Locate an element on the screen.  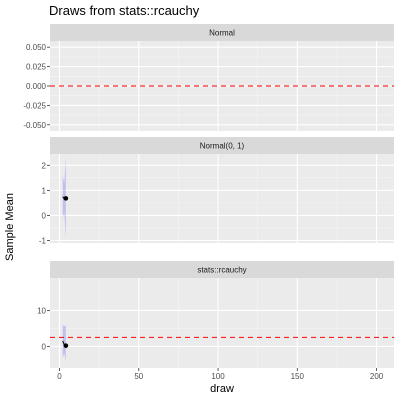
x-tick-label: 200 is located at coordinates (377, 376).